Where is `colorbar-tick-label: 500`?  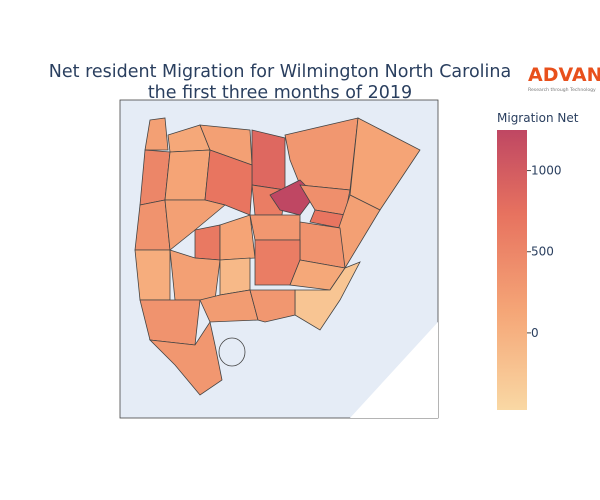 colorbar-tick-label: 500 is located at coordinates (542, 252).